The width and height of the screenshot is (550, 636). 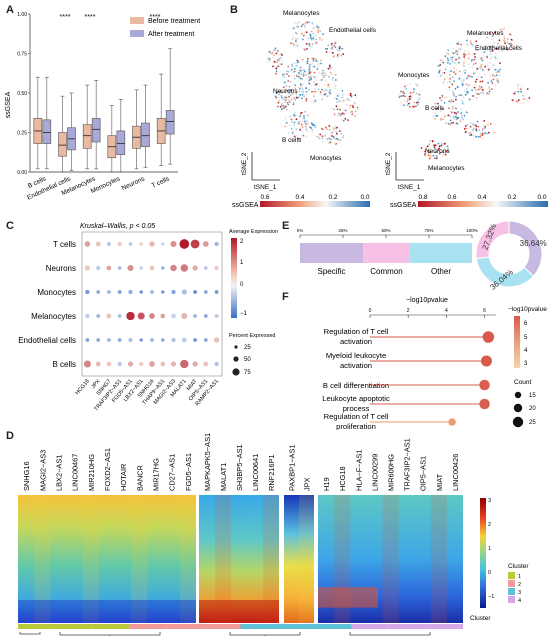 I want to click on d-dendro-branch, so click(x=265, y=634).